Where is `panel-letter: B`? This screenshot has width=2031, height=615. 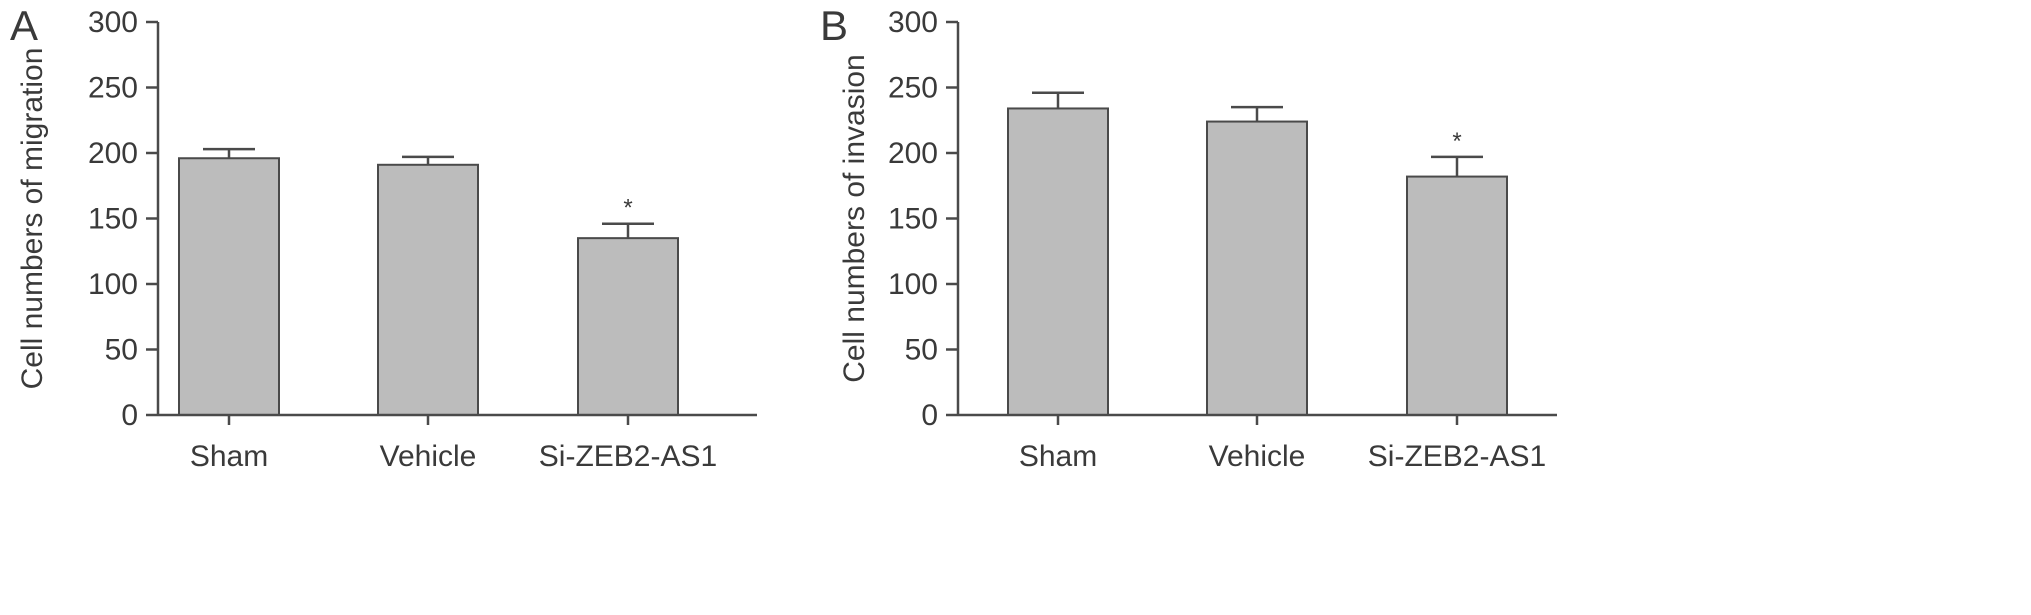
panel-letter: B is located at coordinates (834, 25).